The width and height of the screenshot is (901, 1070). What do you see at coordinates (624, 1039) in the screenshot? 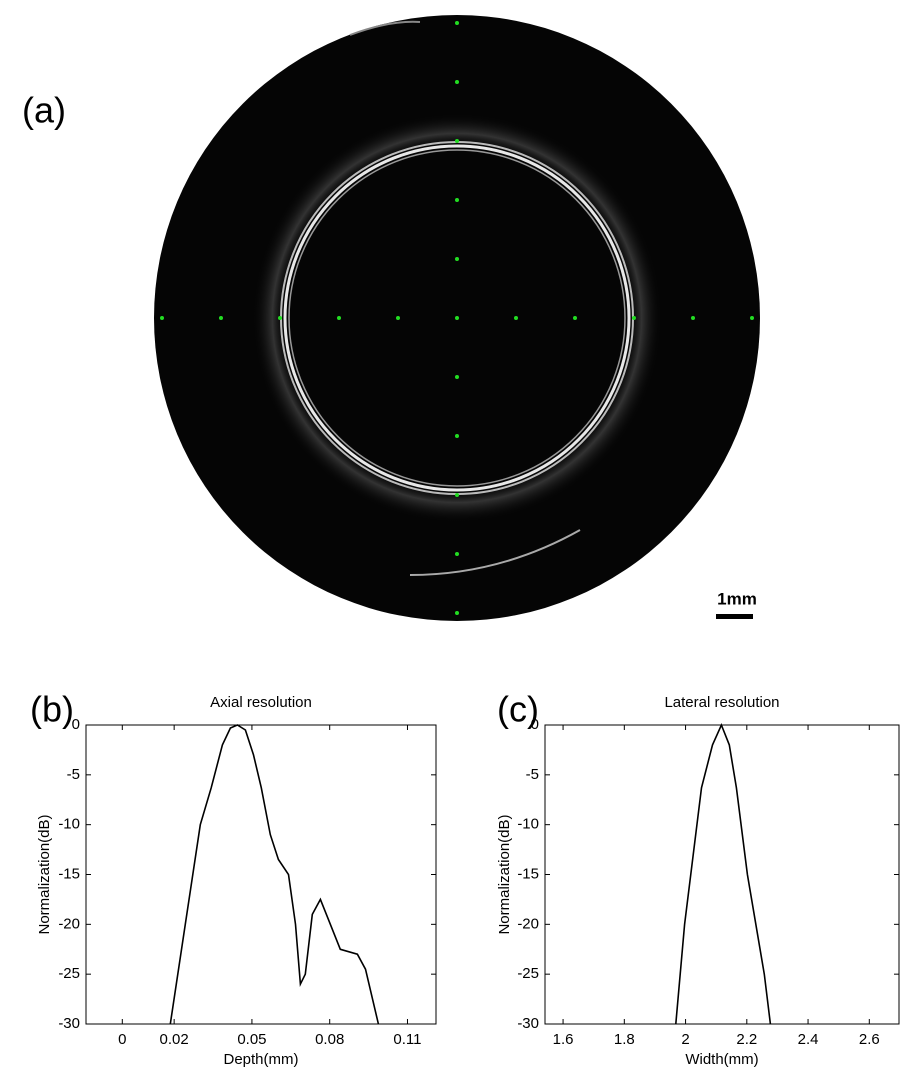
I see `x-tick-label: 1.8` at bounding box center [624, 1039].